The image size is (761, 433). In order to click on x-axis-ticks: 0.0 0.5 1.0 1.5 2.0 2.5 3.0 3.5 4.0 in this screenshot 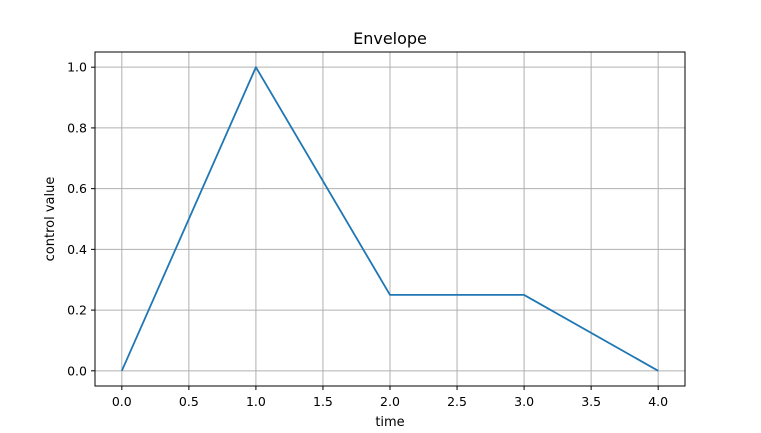, I will do `click(390, 397)`.